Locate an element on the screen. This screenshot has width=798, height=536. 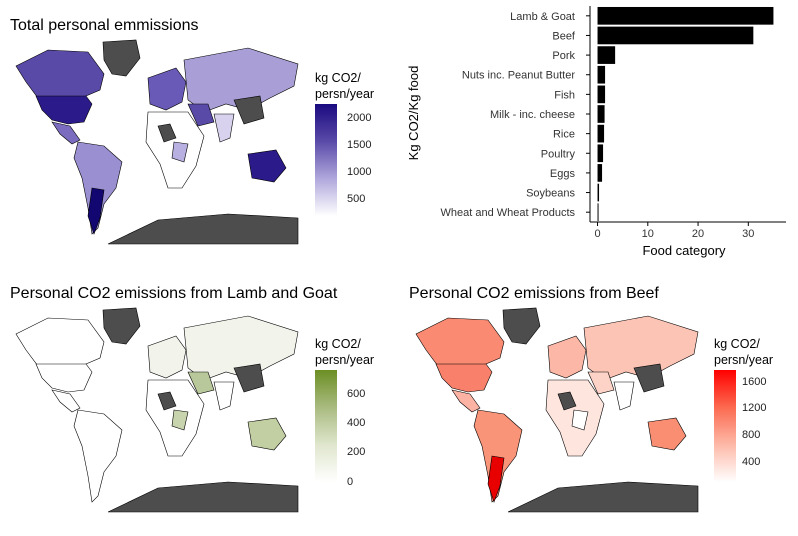
legend-colorbar-lamb is located at coordinates (326, 426).